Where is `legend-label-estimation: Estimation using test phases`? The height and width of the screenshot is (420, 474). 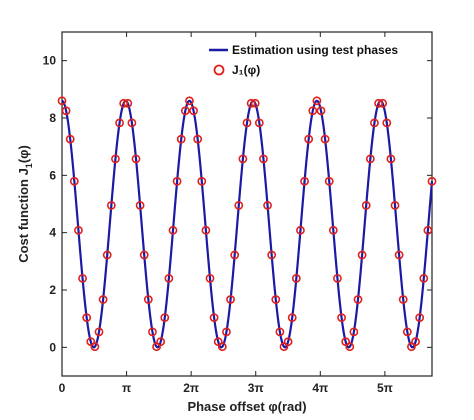
legend-label-estimation: Estimation using test phases is located at coordinates (315, 50).